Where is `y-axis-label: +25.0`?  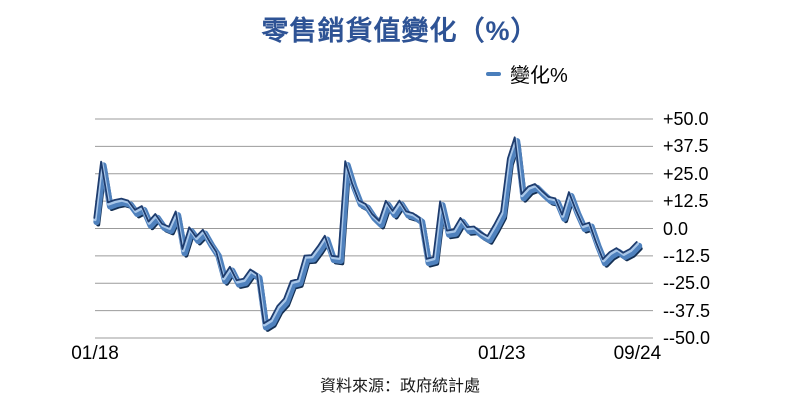
y-axis-label: +25.0 is located at coordinates (686, 173).